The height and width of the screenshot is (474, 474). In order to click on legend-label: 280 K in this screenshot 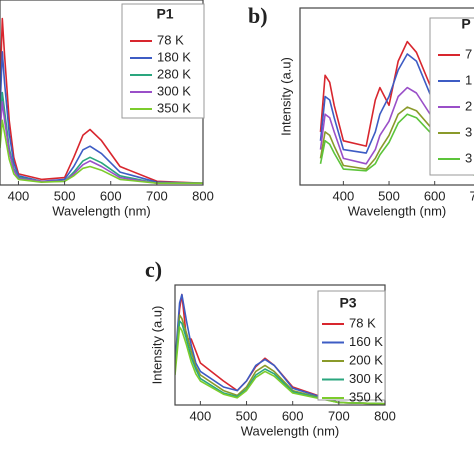, I will do `click(174, 73)`.